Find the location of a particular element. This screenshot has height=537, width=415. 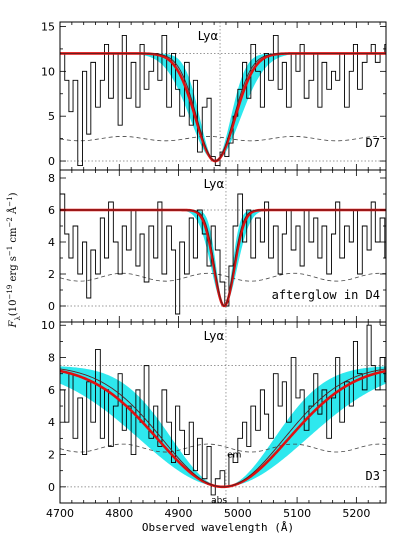

x-axis-label: Observed wavelength (Å) is located at coordinates (218, 527).